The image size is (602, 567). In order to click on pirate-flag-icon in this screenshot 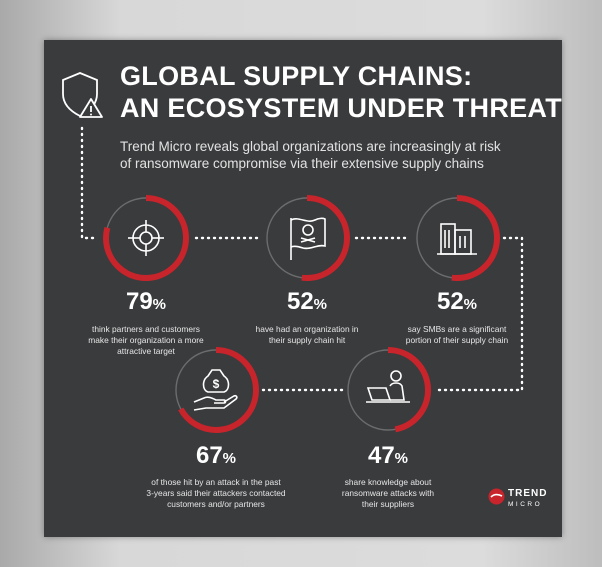, I will do `click(308, 238)`.